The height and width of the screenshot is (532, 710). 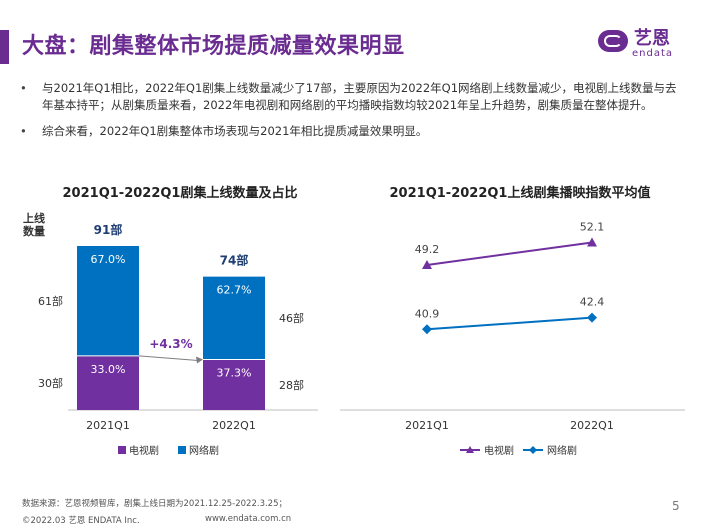 I want to click on count-label-tv: 30部, so click(x=50, y=383).